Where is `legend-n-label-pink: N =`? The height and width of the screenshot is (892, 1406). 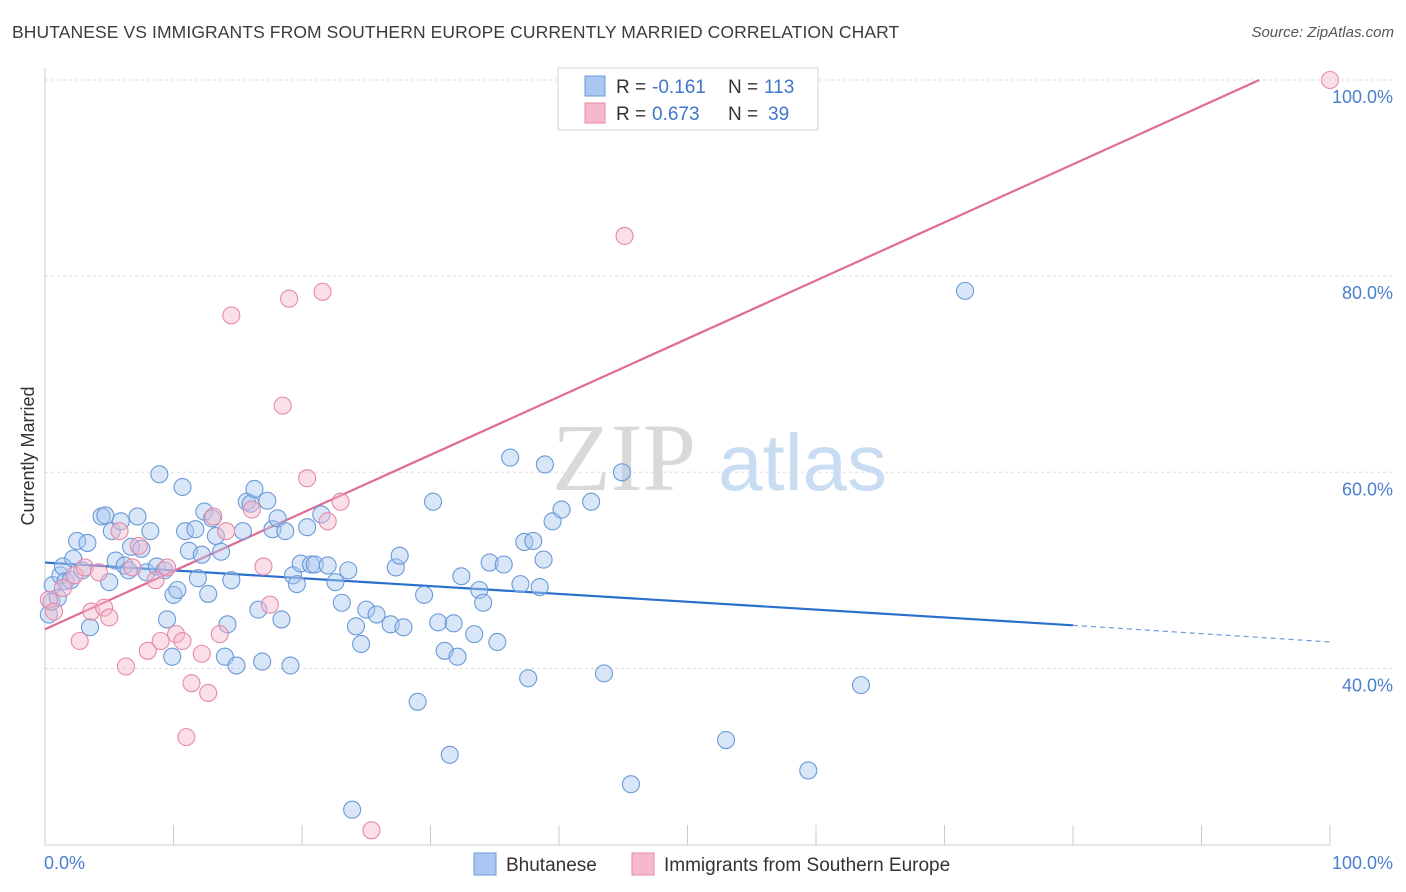
legend-n-label-pink: N = is located at coordinates (743, 114).